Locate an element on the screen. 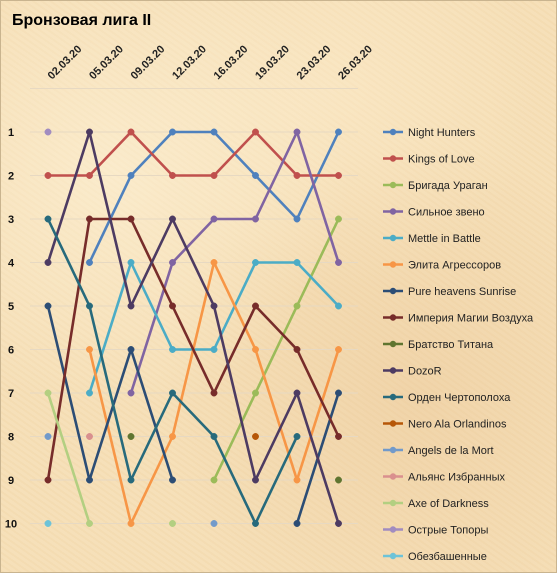  legend-label: DozoR is located at coordinates (425, 372).